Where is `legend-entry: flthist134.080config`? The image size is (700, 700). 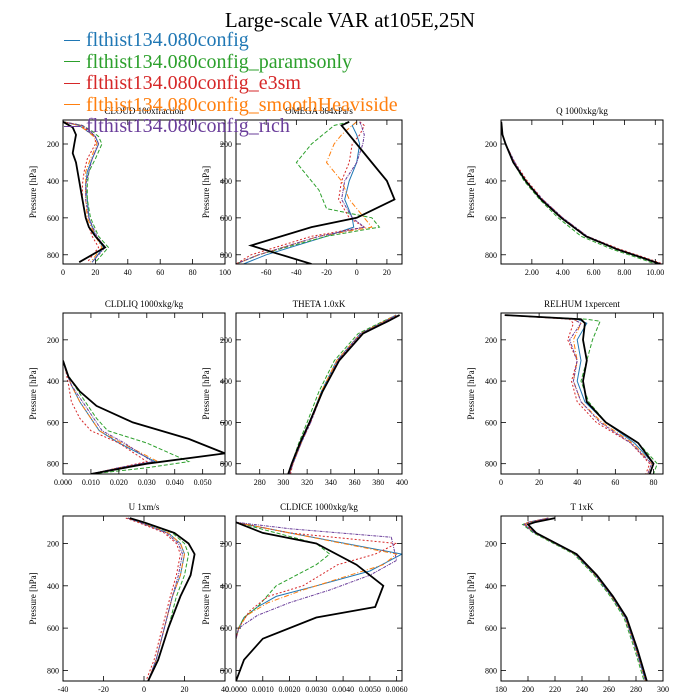
legend-entry: flthist134.080config is located at coordinates (231, 40).